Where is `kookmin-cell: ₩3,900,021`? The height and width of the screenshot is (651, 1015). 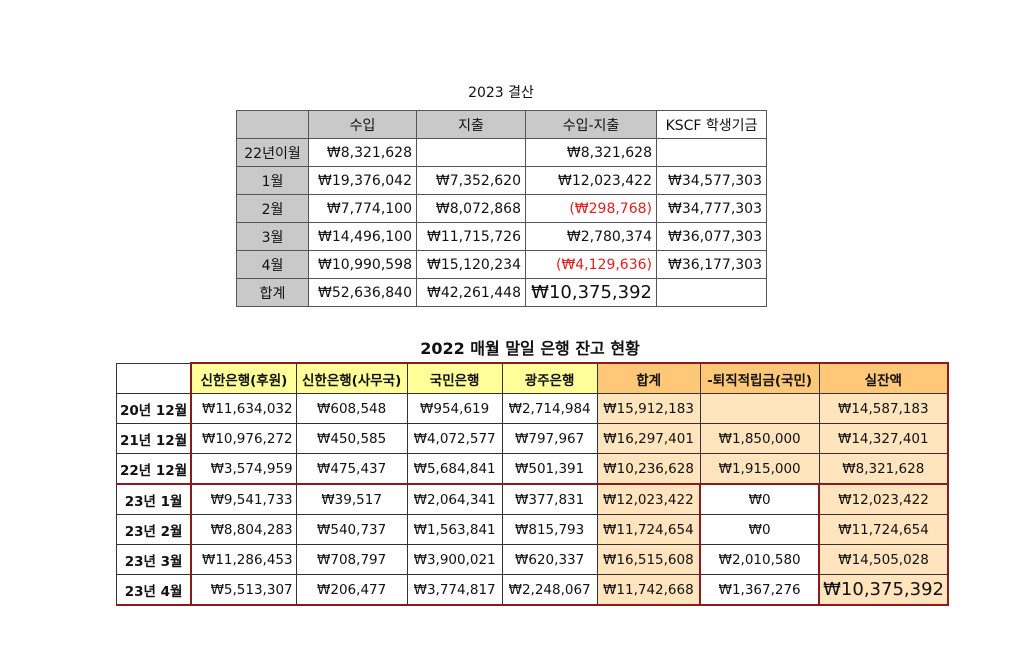
kookmin-cell: ₩3,900,021 is located at coordinates (454, 559).